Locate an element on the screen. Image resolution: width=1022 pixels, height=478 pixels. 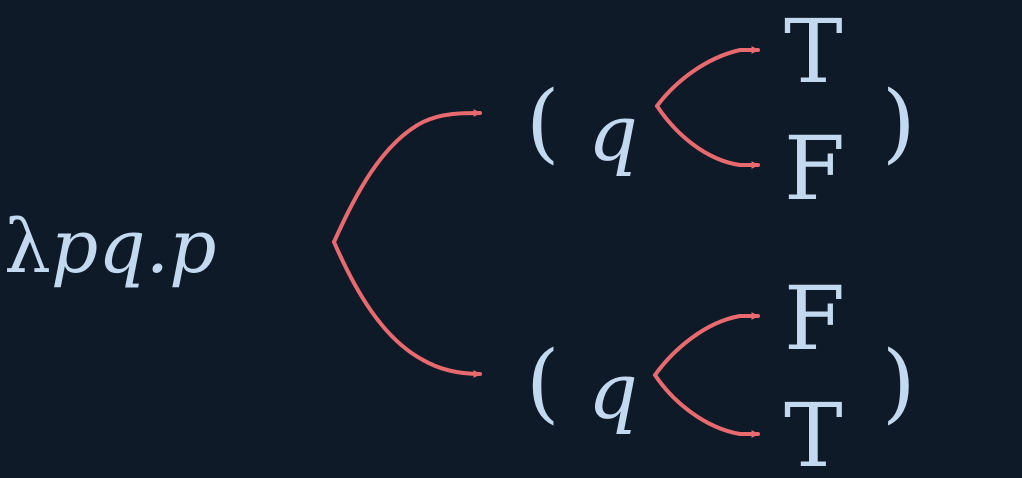
branch-lower-open-paren: ( is located at coordinates (543, 383).